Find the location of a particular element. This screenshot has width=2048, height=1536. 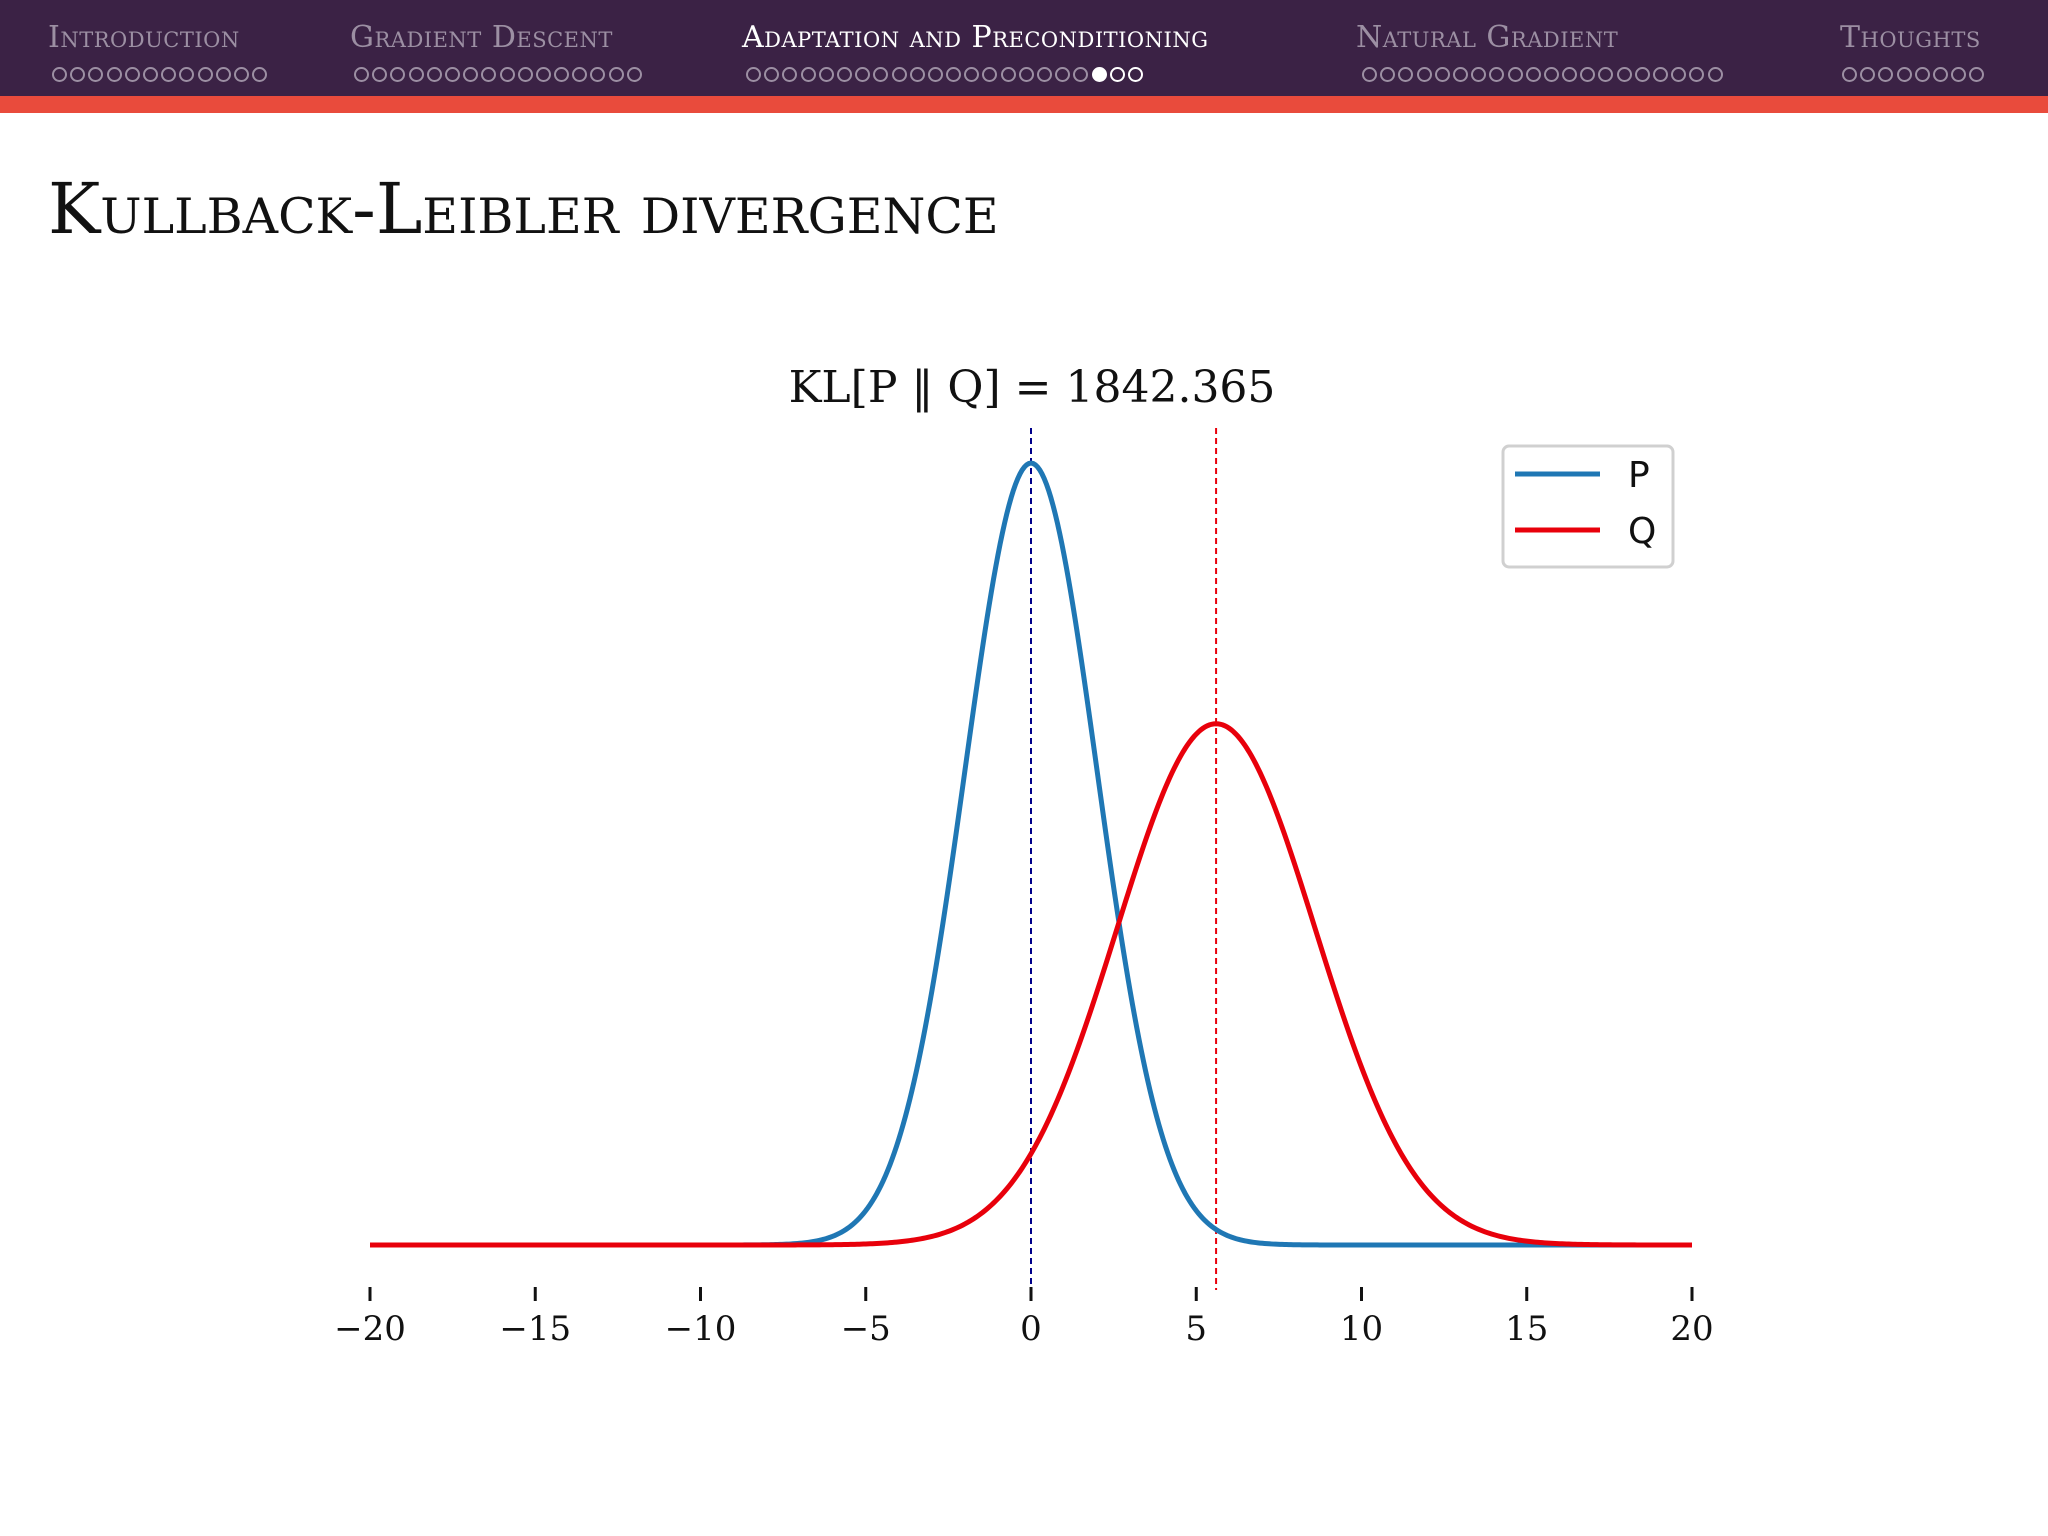

nav-section-1-slide-dots is located at coordinates (160, 77).